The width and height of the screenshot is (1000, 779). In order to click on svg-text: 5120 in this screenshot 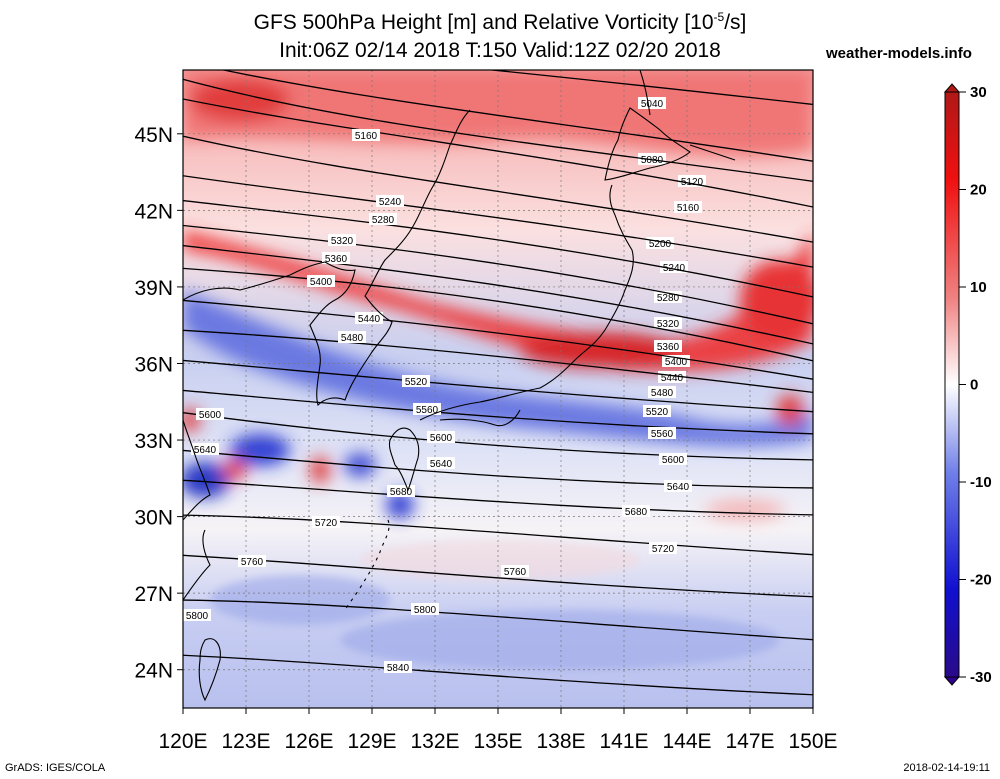, I will do `click(692, 182)`.